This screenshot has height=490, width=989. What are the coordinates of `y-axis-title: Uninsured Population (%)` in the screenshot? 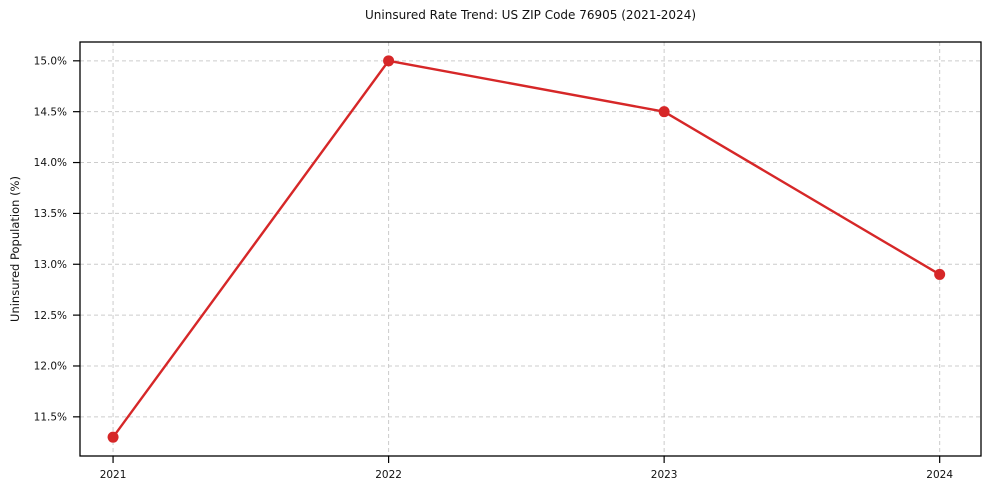 It's located at (15, 249).